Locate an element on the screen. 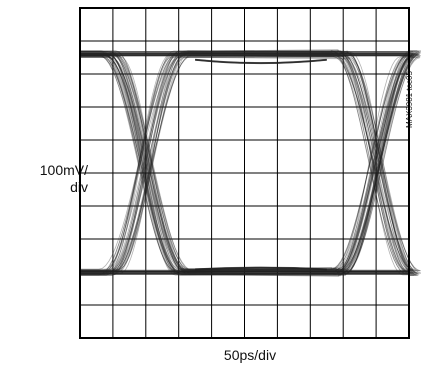 The height and width of the screenshot is (374, 421). top-eye-sag is located at coordinates (261, 62).